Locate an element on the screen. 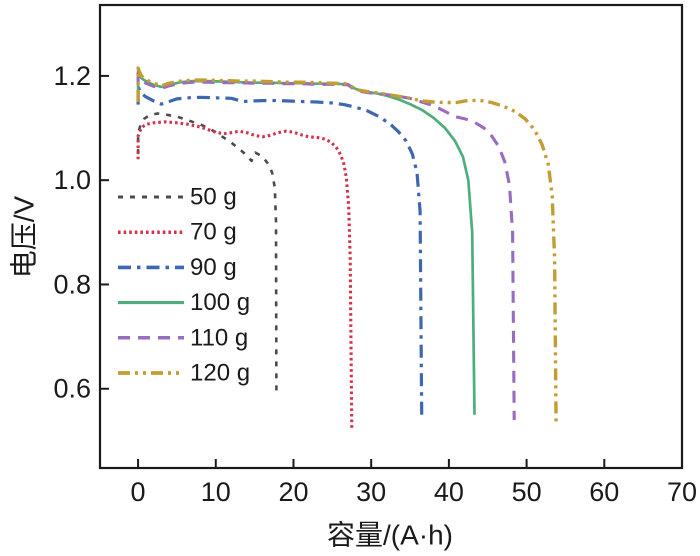 Image resolution: width=700 pixels, height=556 pixels. legend-item: 50 g is located at coordinates (177, 197).